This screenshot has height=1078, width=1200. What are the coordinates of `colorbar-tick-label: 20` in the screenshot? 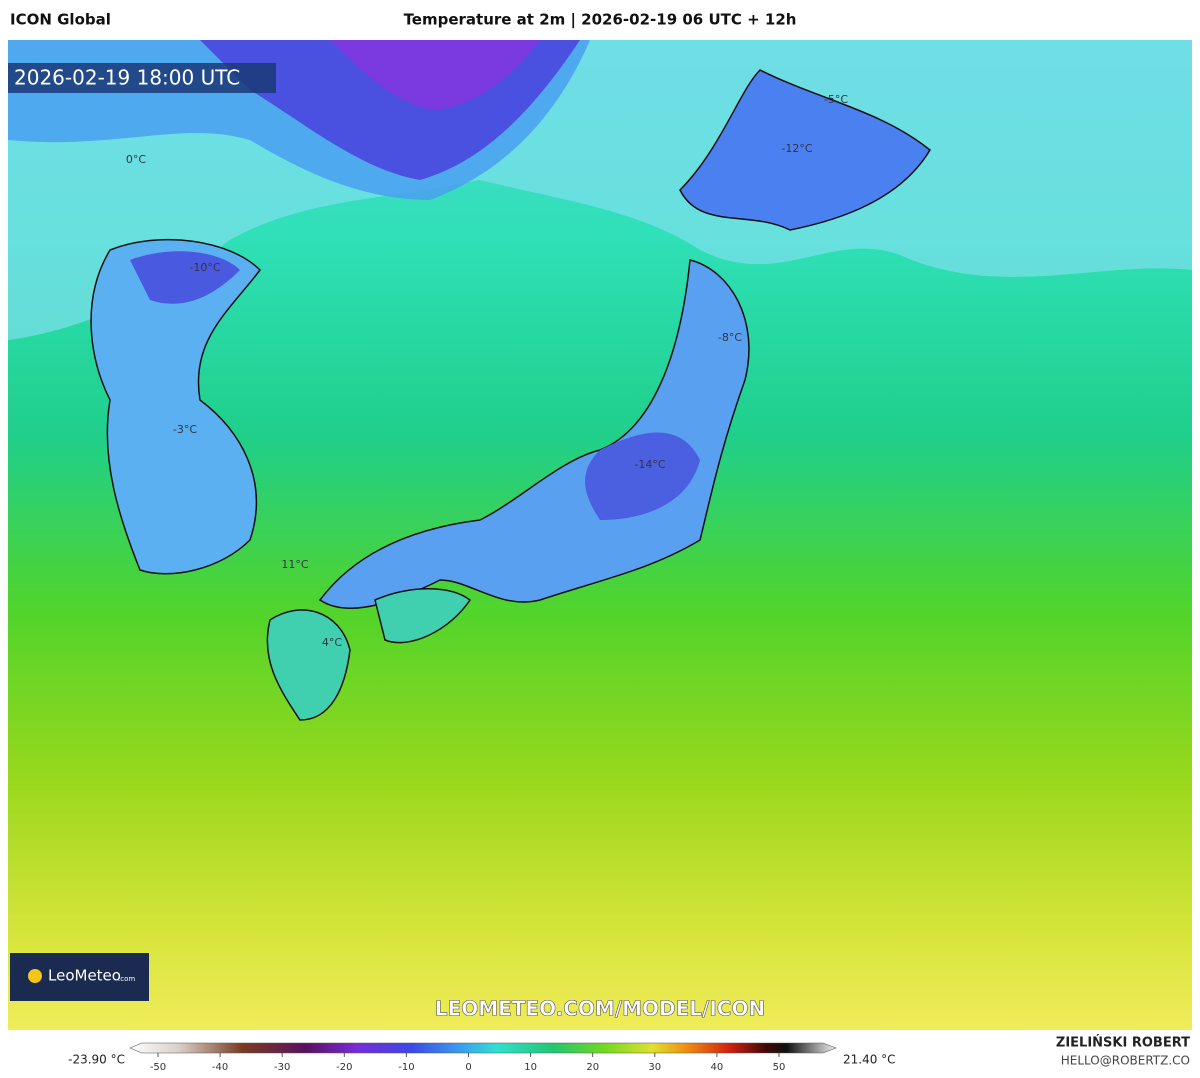 It's located at (592, 1067).